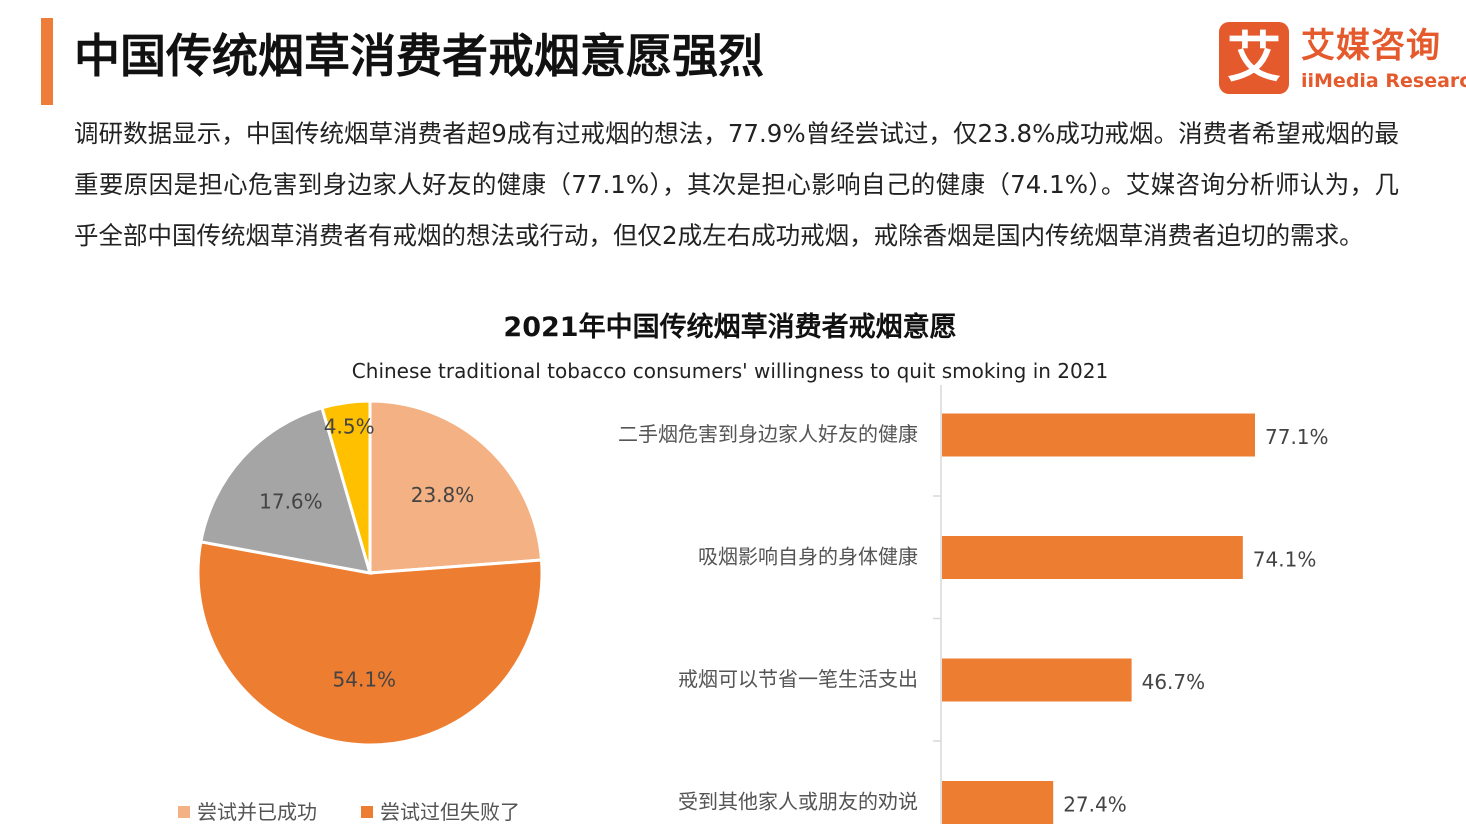 The height and width of the screenshot is (825, 1466). I want to click on pie-chart: 23.8% 54.1% 17.6% 4.5%, so click(370, 573).